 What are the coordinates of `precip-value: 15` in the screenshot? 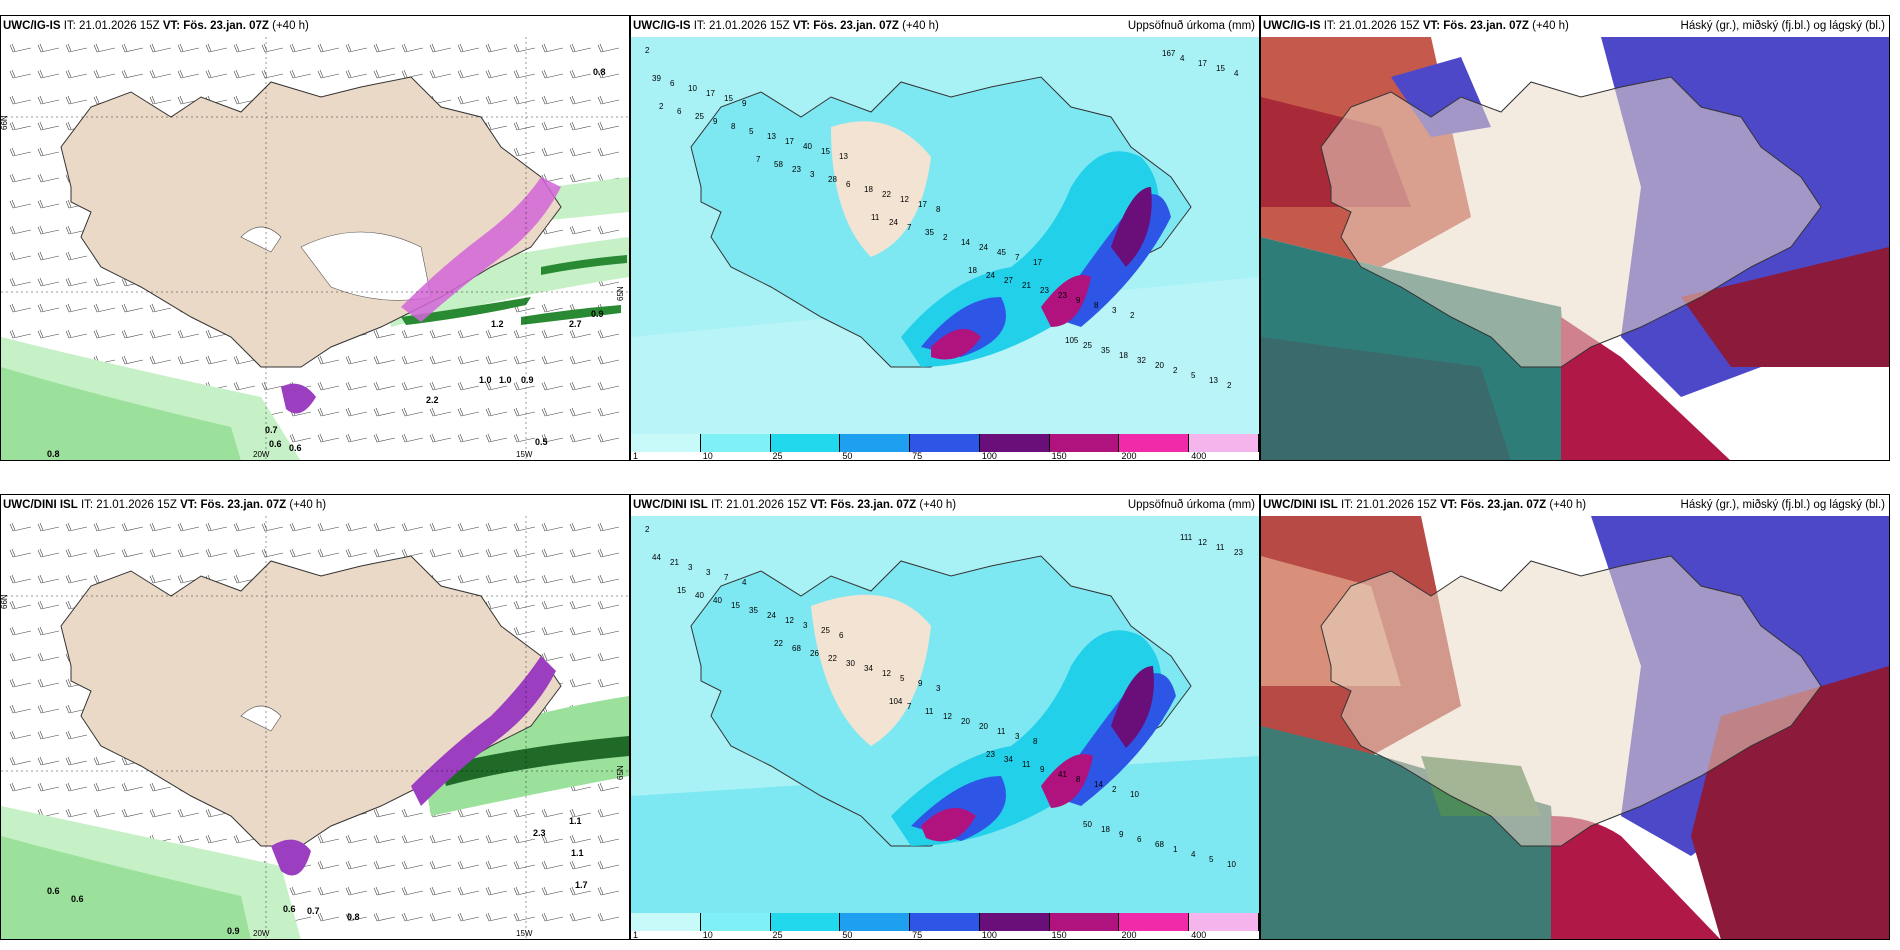 It's located at (825, 151).